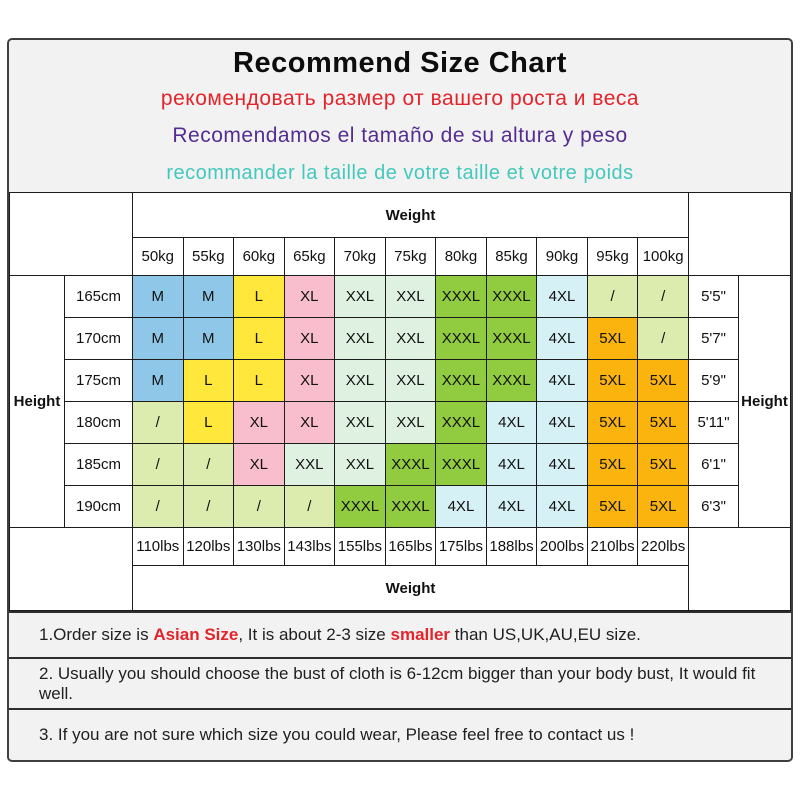 The image size is (800, 800). I want to click on note-segment: 1.Order size is, so click(96, 634).